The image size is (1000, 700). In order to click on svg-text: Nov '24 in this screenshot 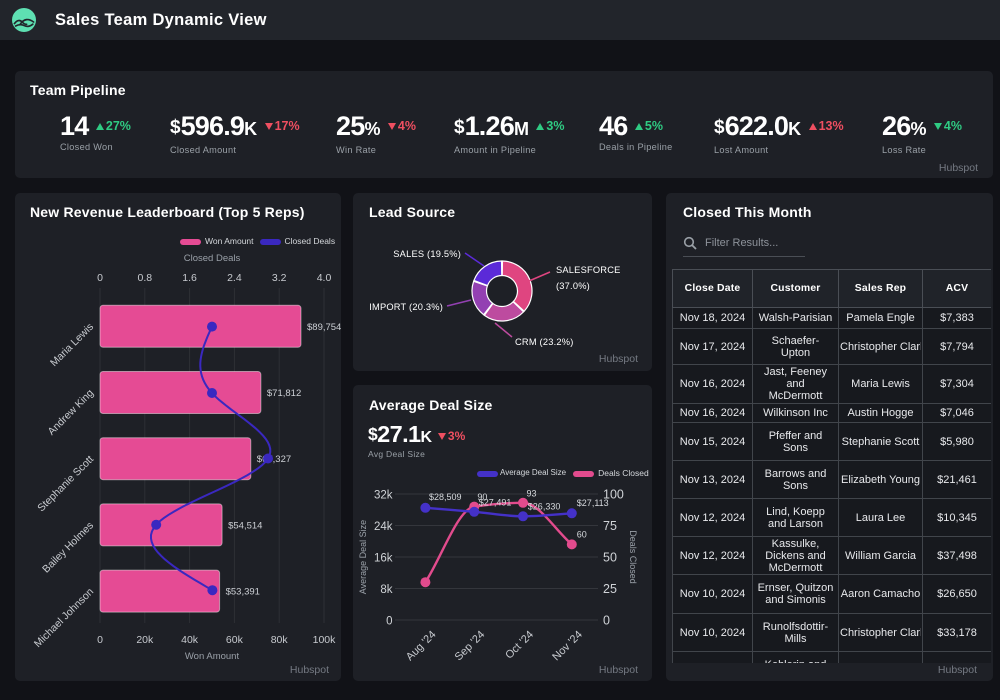, I will do `click(567, 646)`.